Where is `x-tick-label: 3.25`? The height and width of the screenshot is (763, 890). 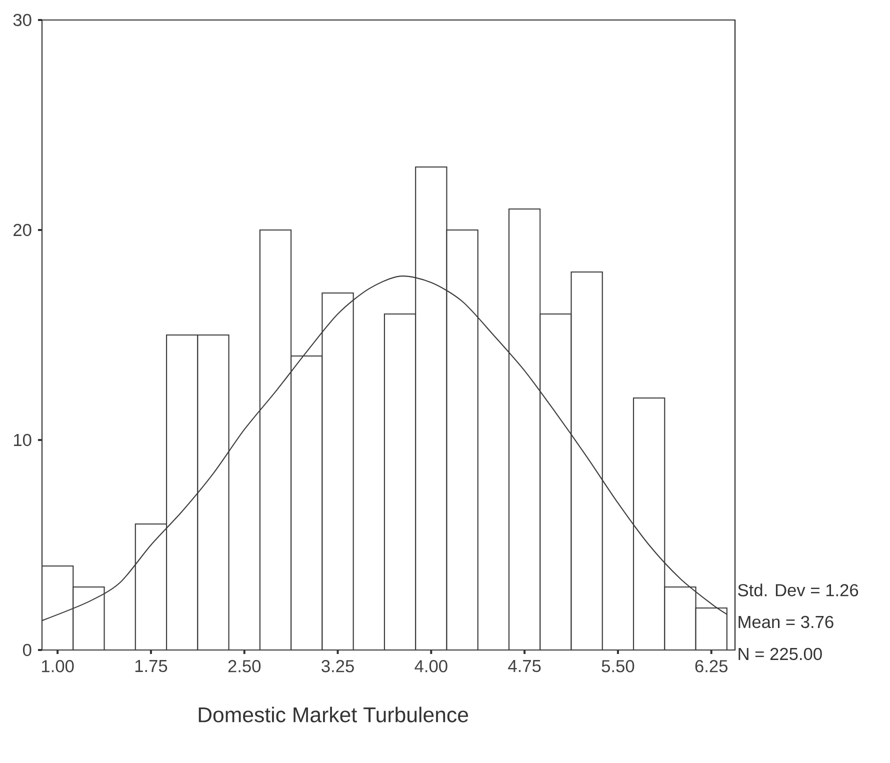
x-tick-label: 3.25 is located at coordinates (338, 666).